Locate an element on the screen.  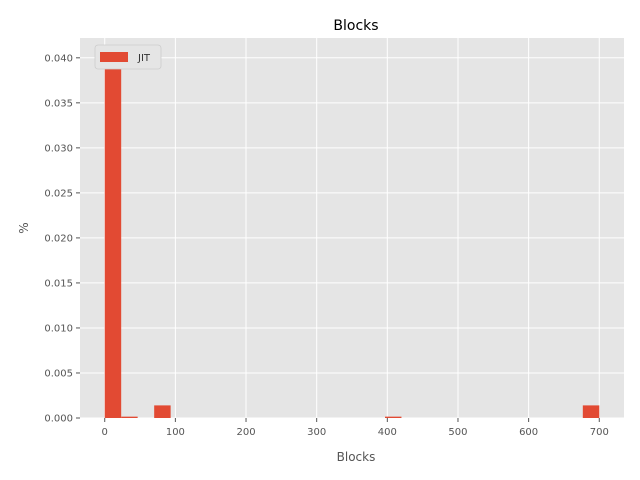
x-tick-label: 0 is located at coordinates (105, 432).